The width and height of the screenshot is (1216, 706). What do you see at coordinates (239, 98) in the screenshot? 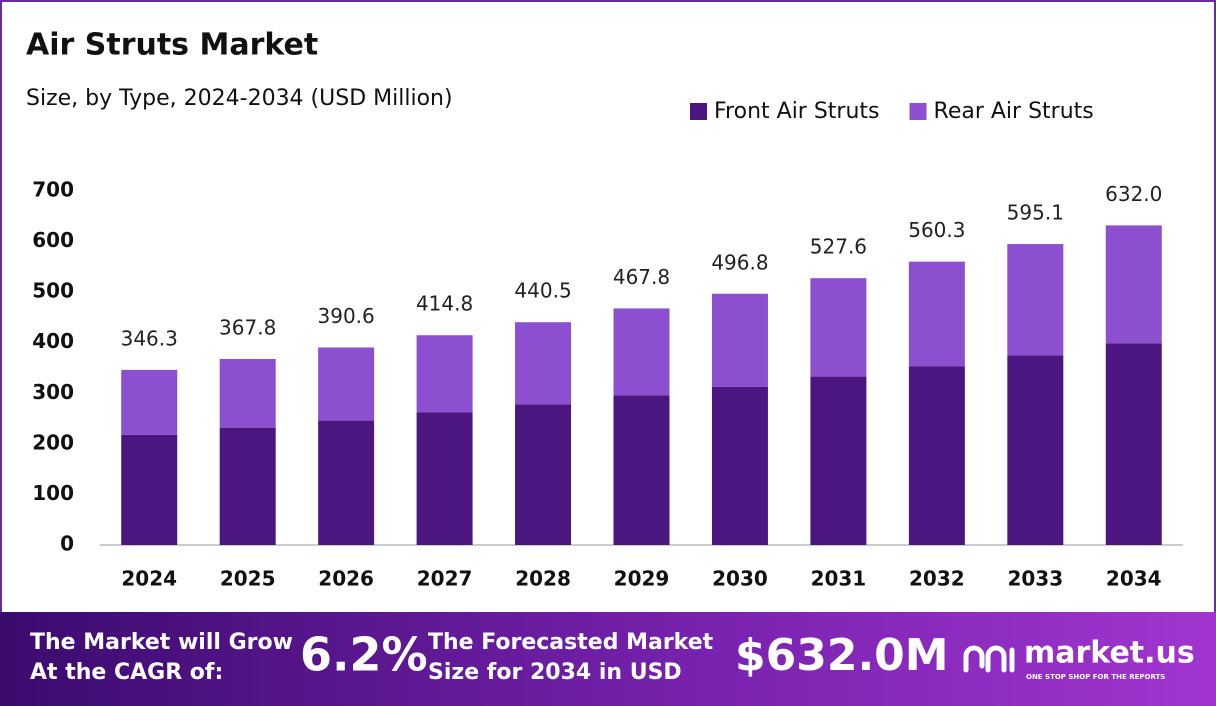
I see `chart-subtitle: Size, by Type, 2024-2034 (USD Million)` at bounding box center [239, 98].